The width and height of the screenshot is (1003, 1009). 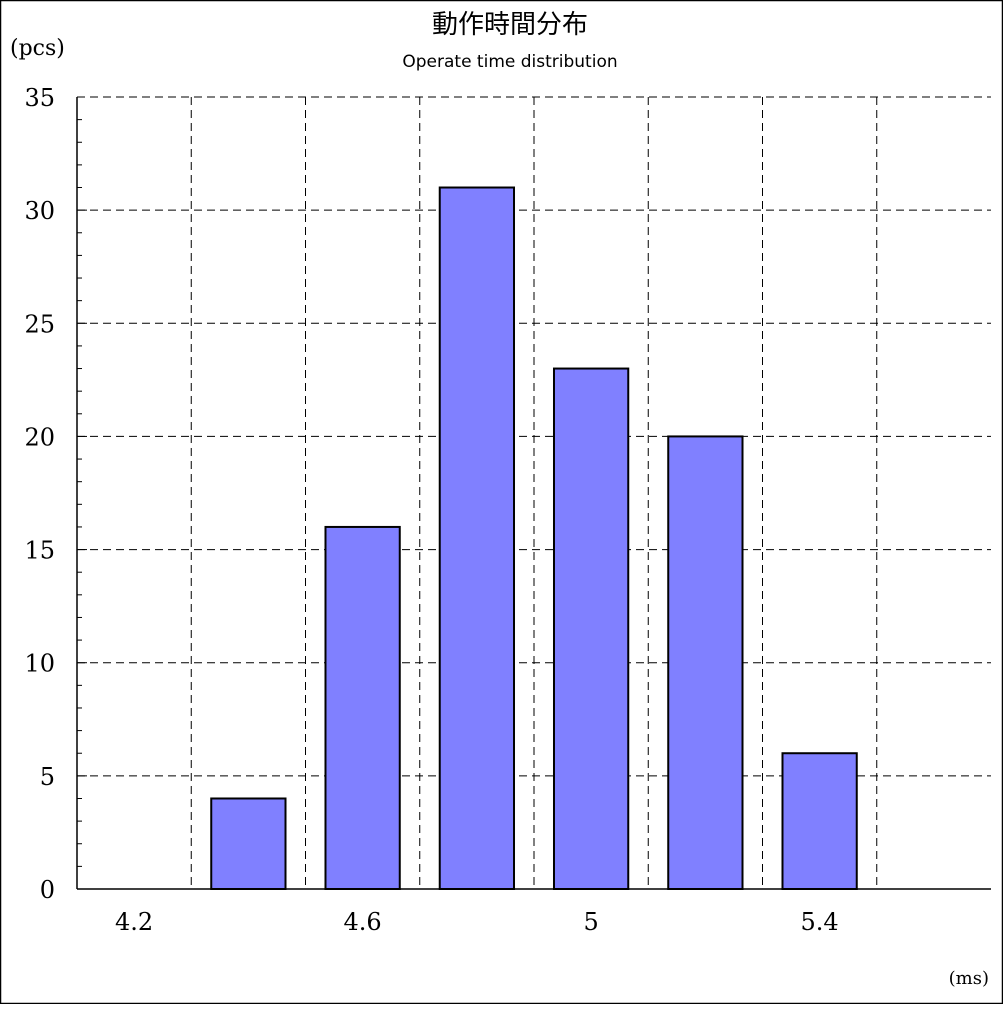 What do you see at coordinates (39, 437) in the screenshot?
I see `y-tick-label: 20` at bounding box center [39, 437].